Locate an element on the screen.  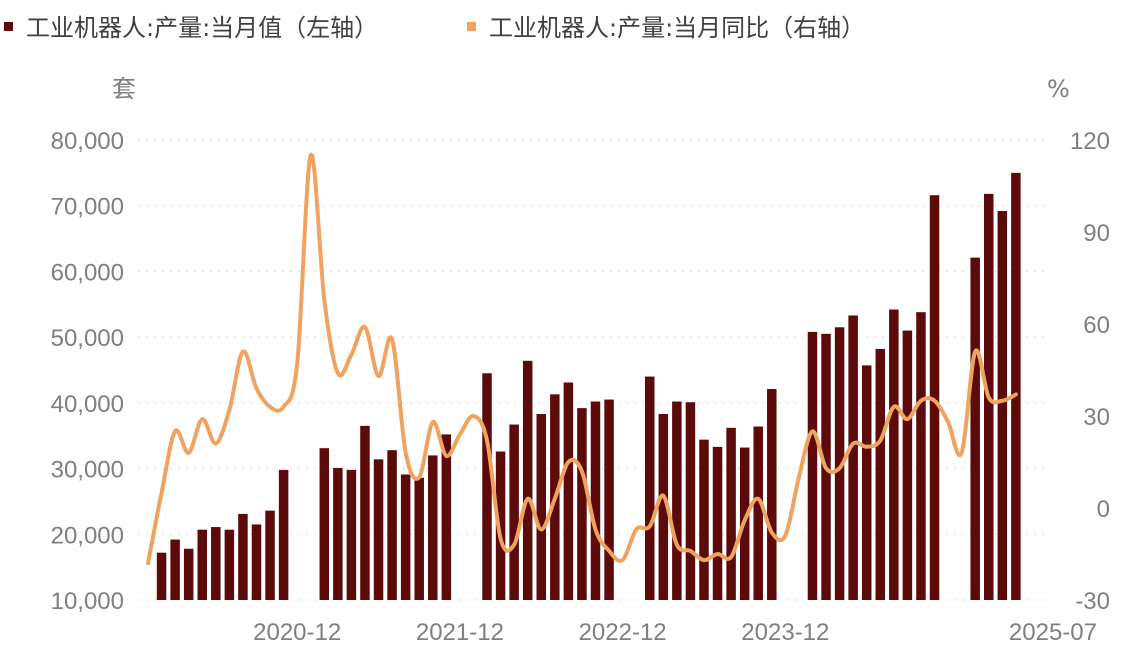
legend-line-swatch is located at coordinates (471, 26).